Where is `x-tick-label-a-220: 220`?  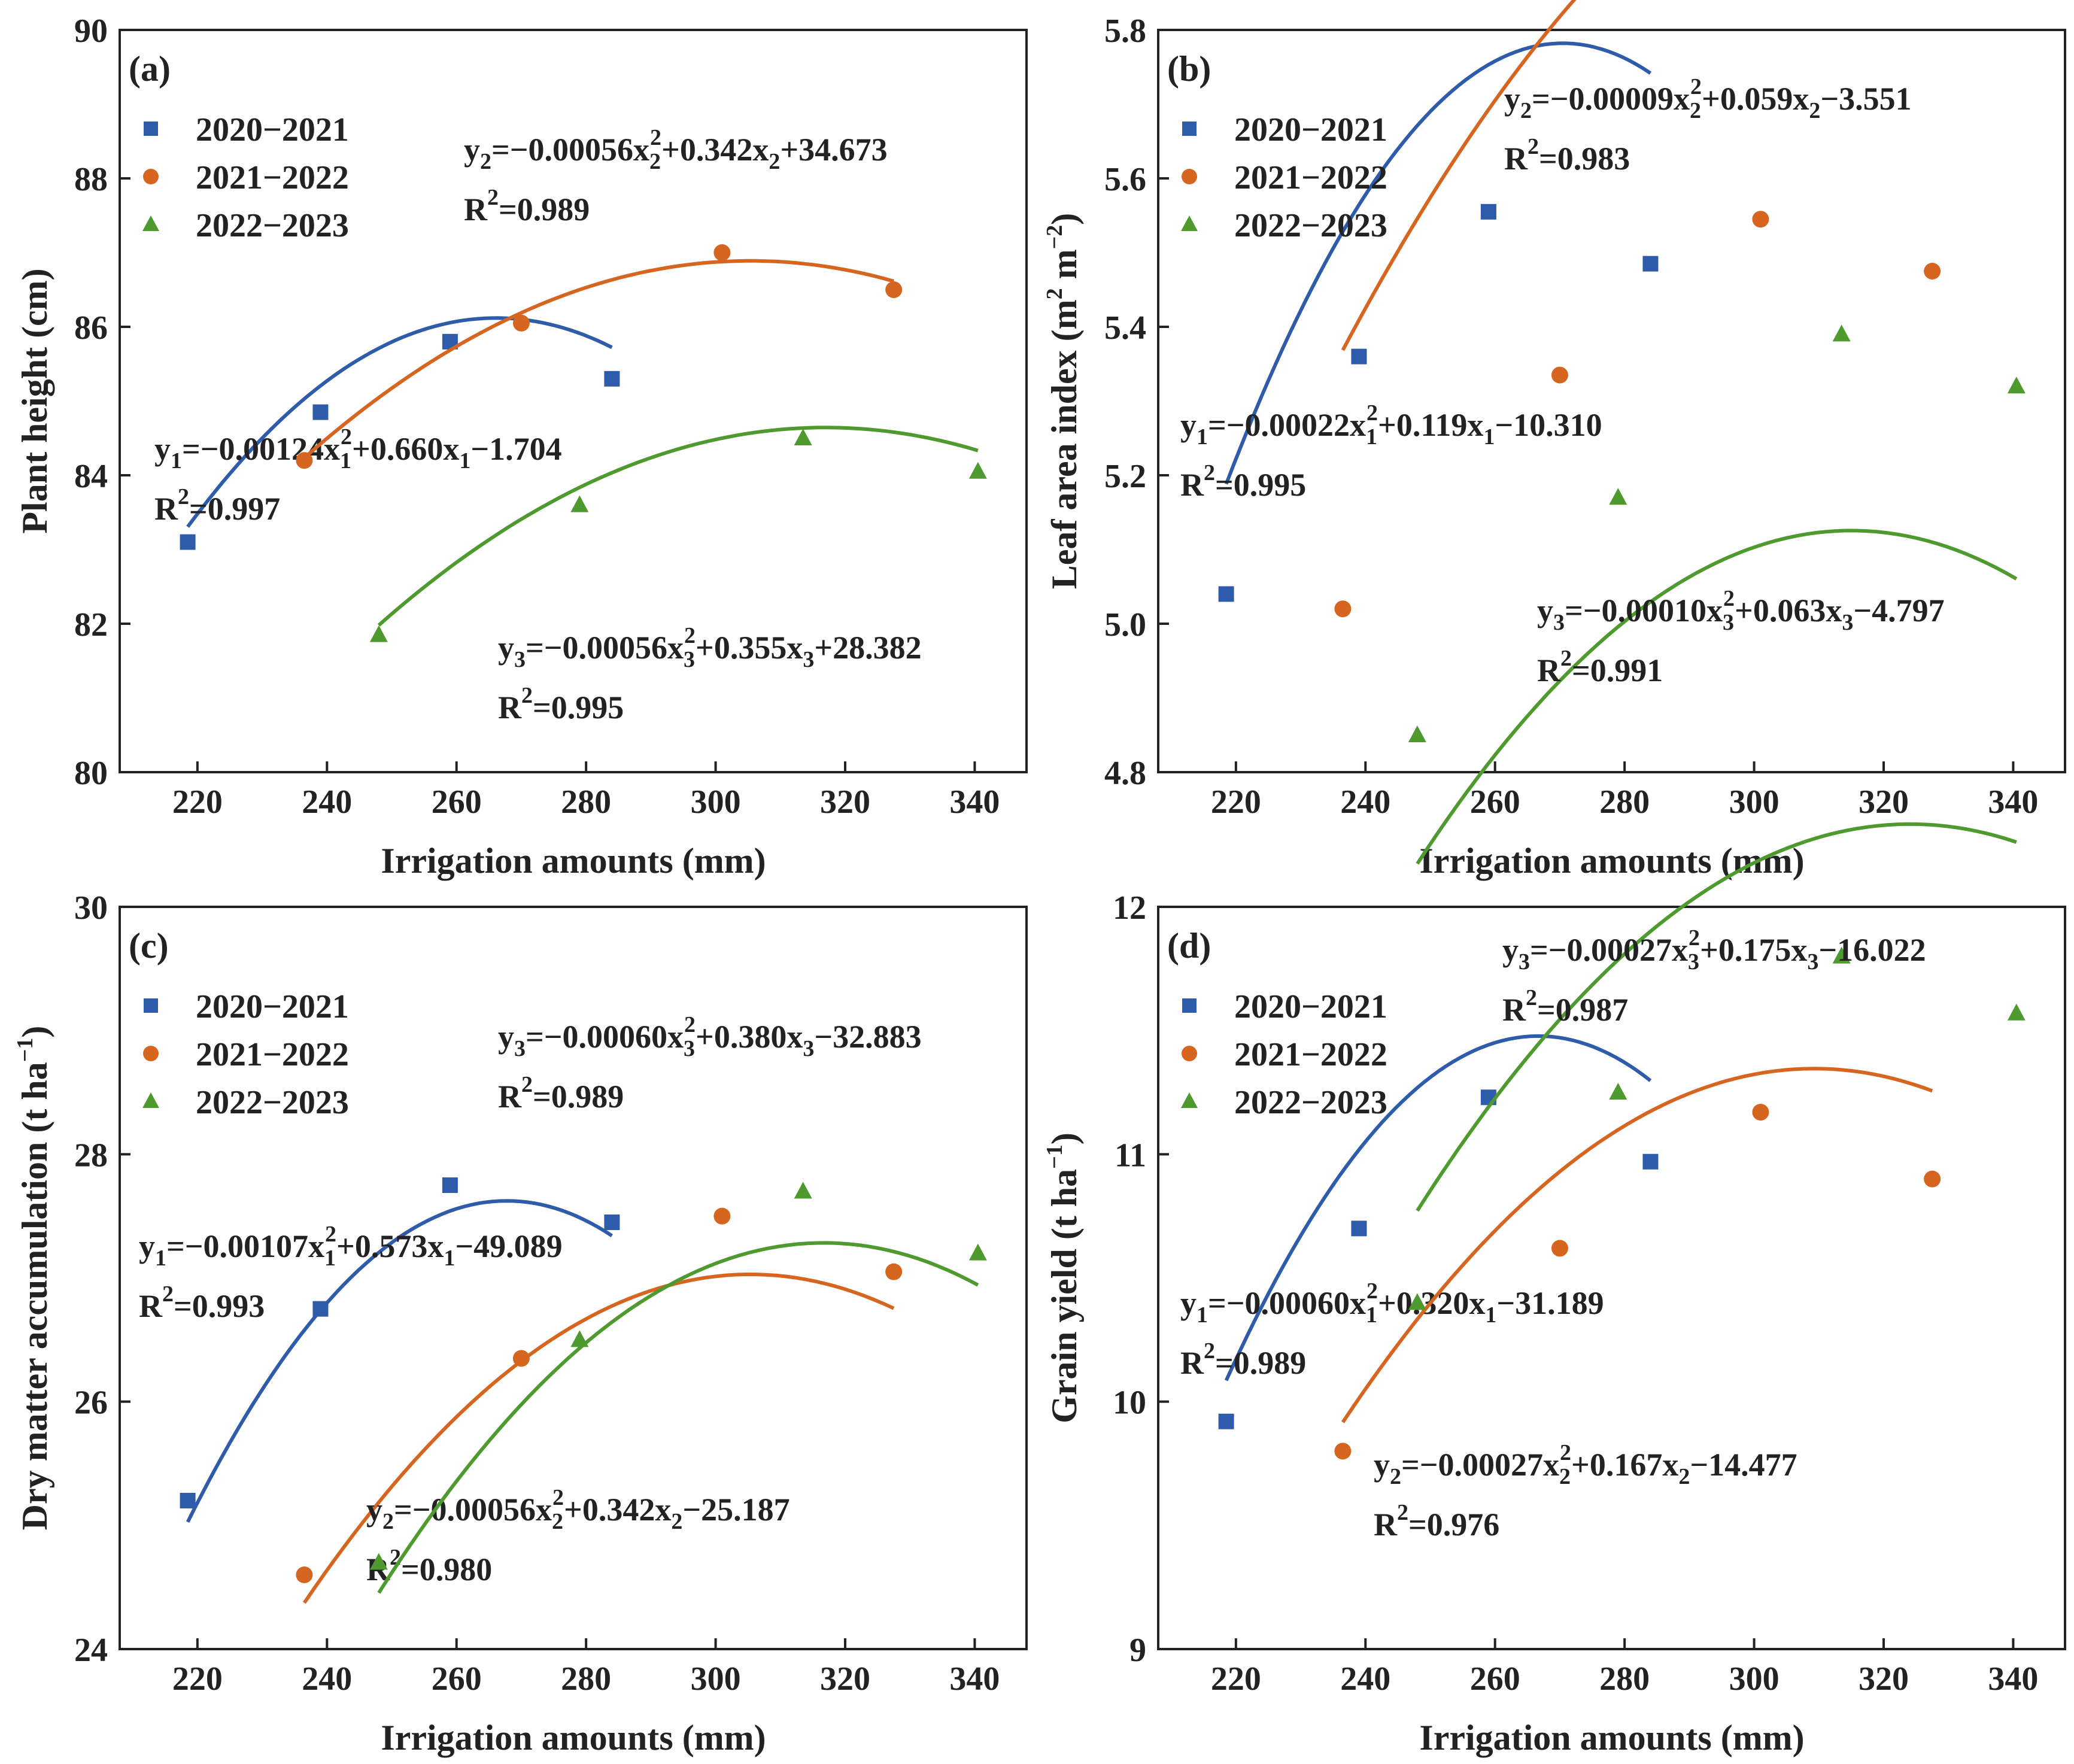 x-tick-label-a-220: 220 is located at coordinates (197, 802).